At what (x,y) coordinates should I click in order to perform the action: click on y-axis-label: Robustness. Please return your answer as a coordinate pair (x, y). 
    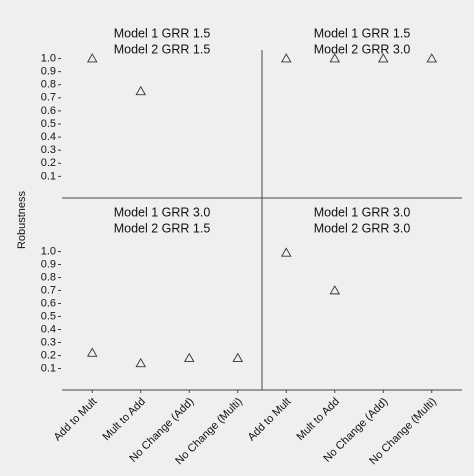
    Looking at the image, I should click on (22, 219).